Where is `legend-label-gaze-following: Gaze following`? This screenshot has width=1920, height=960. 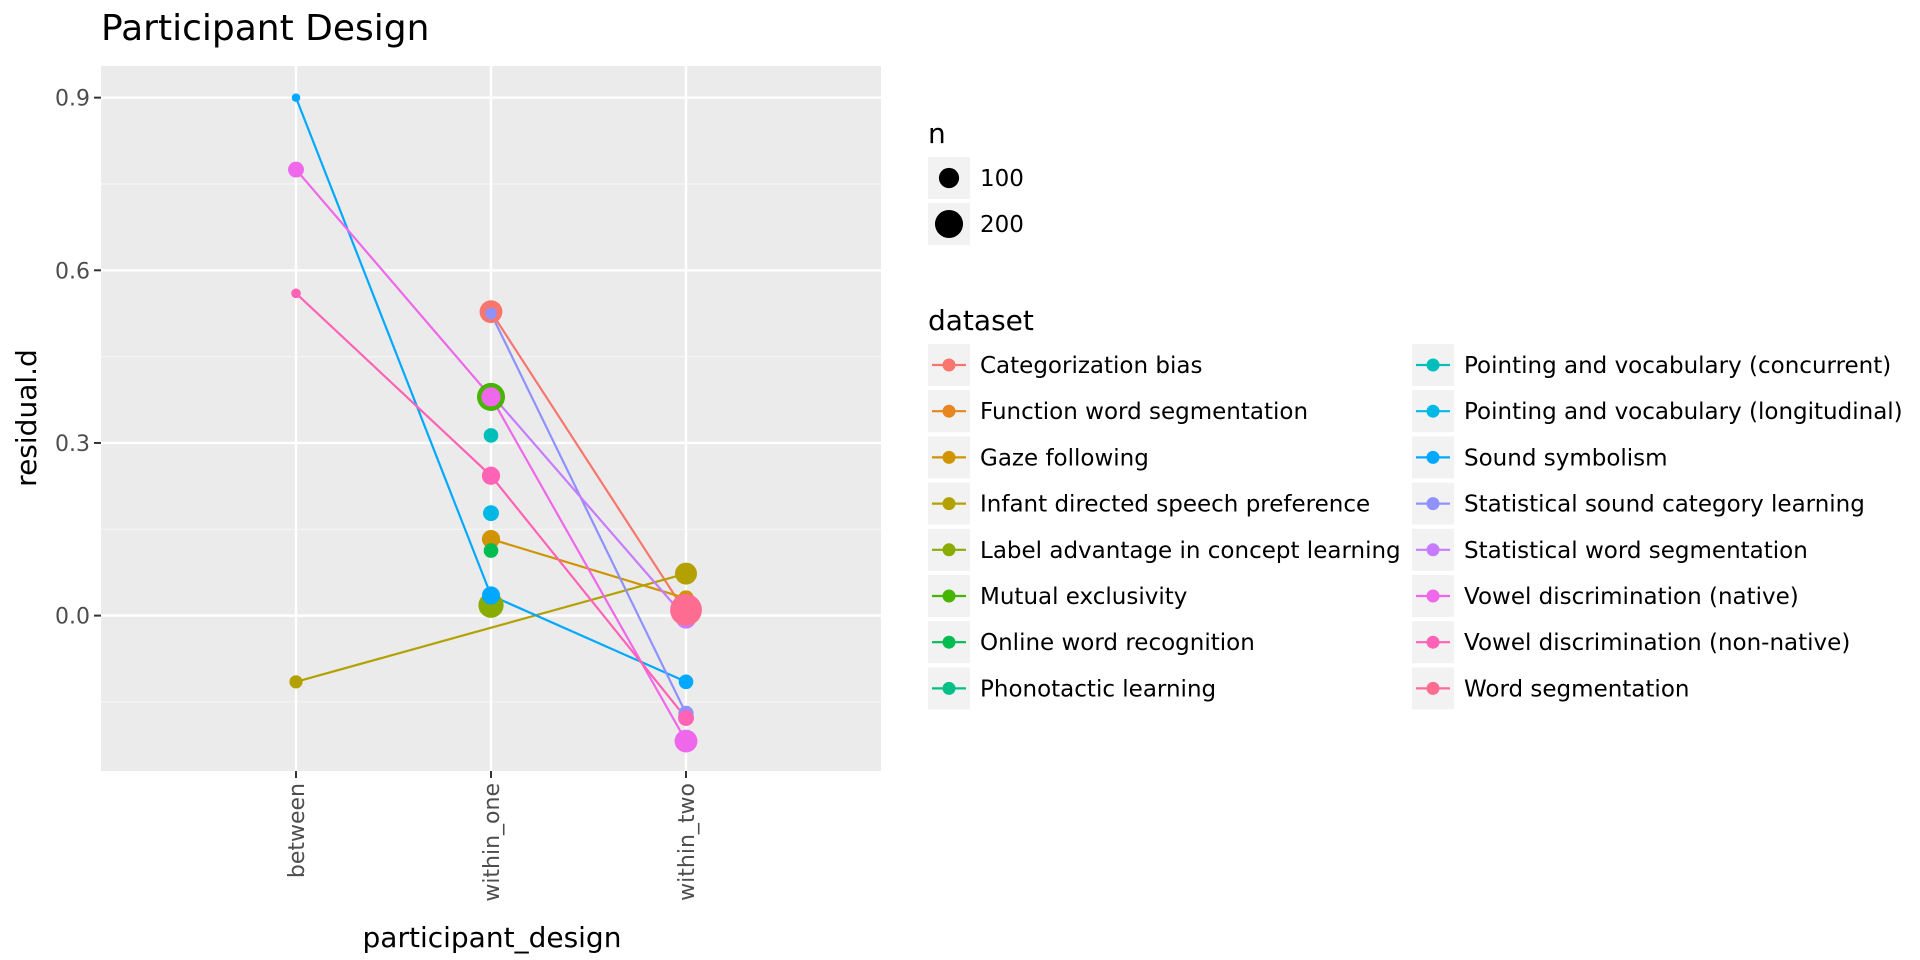
legend-label-gaze-following: Gaze following is located at coordinates (1064, 458).